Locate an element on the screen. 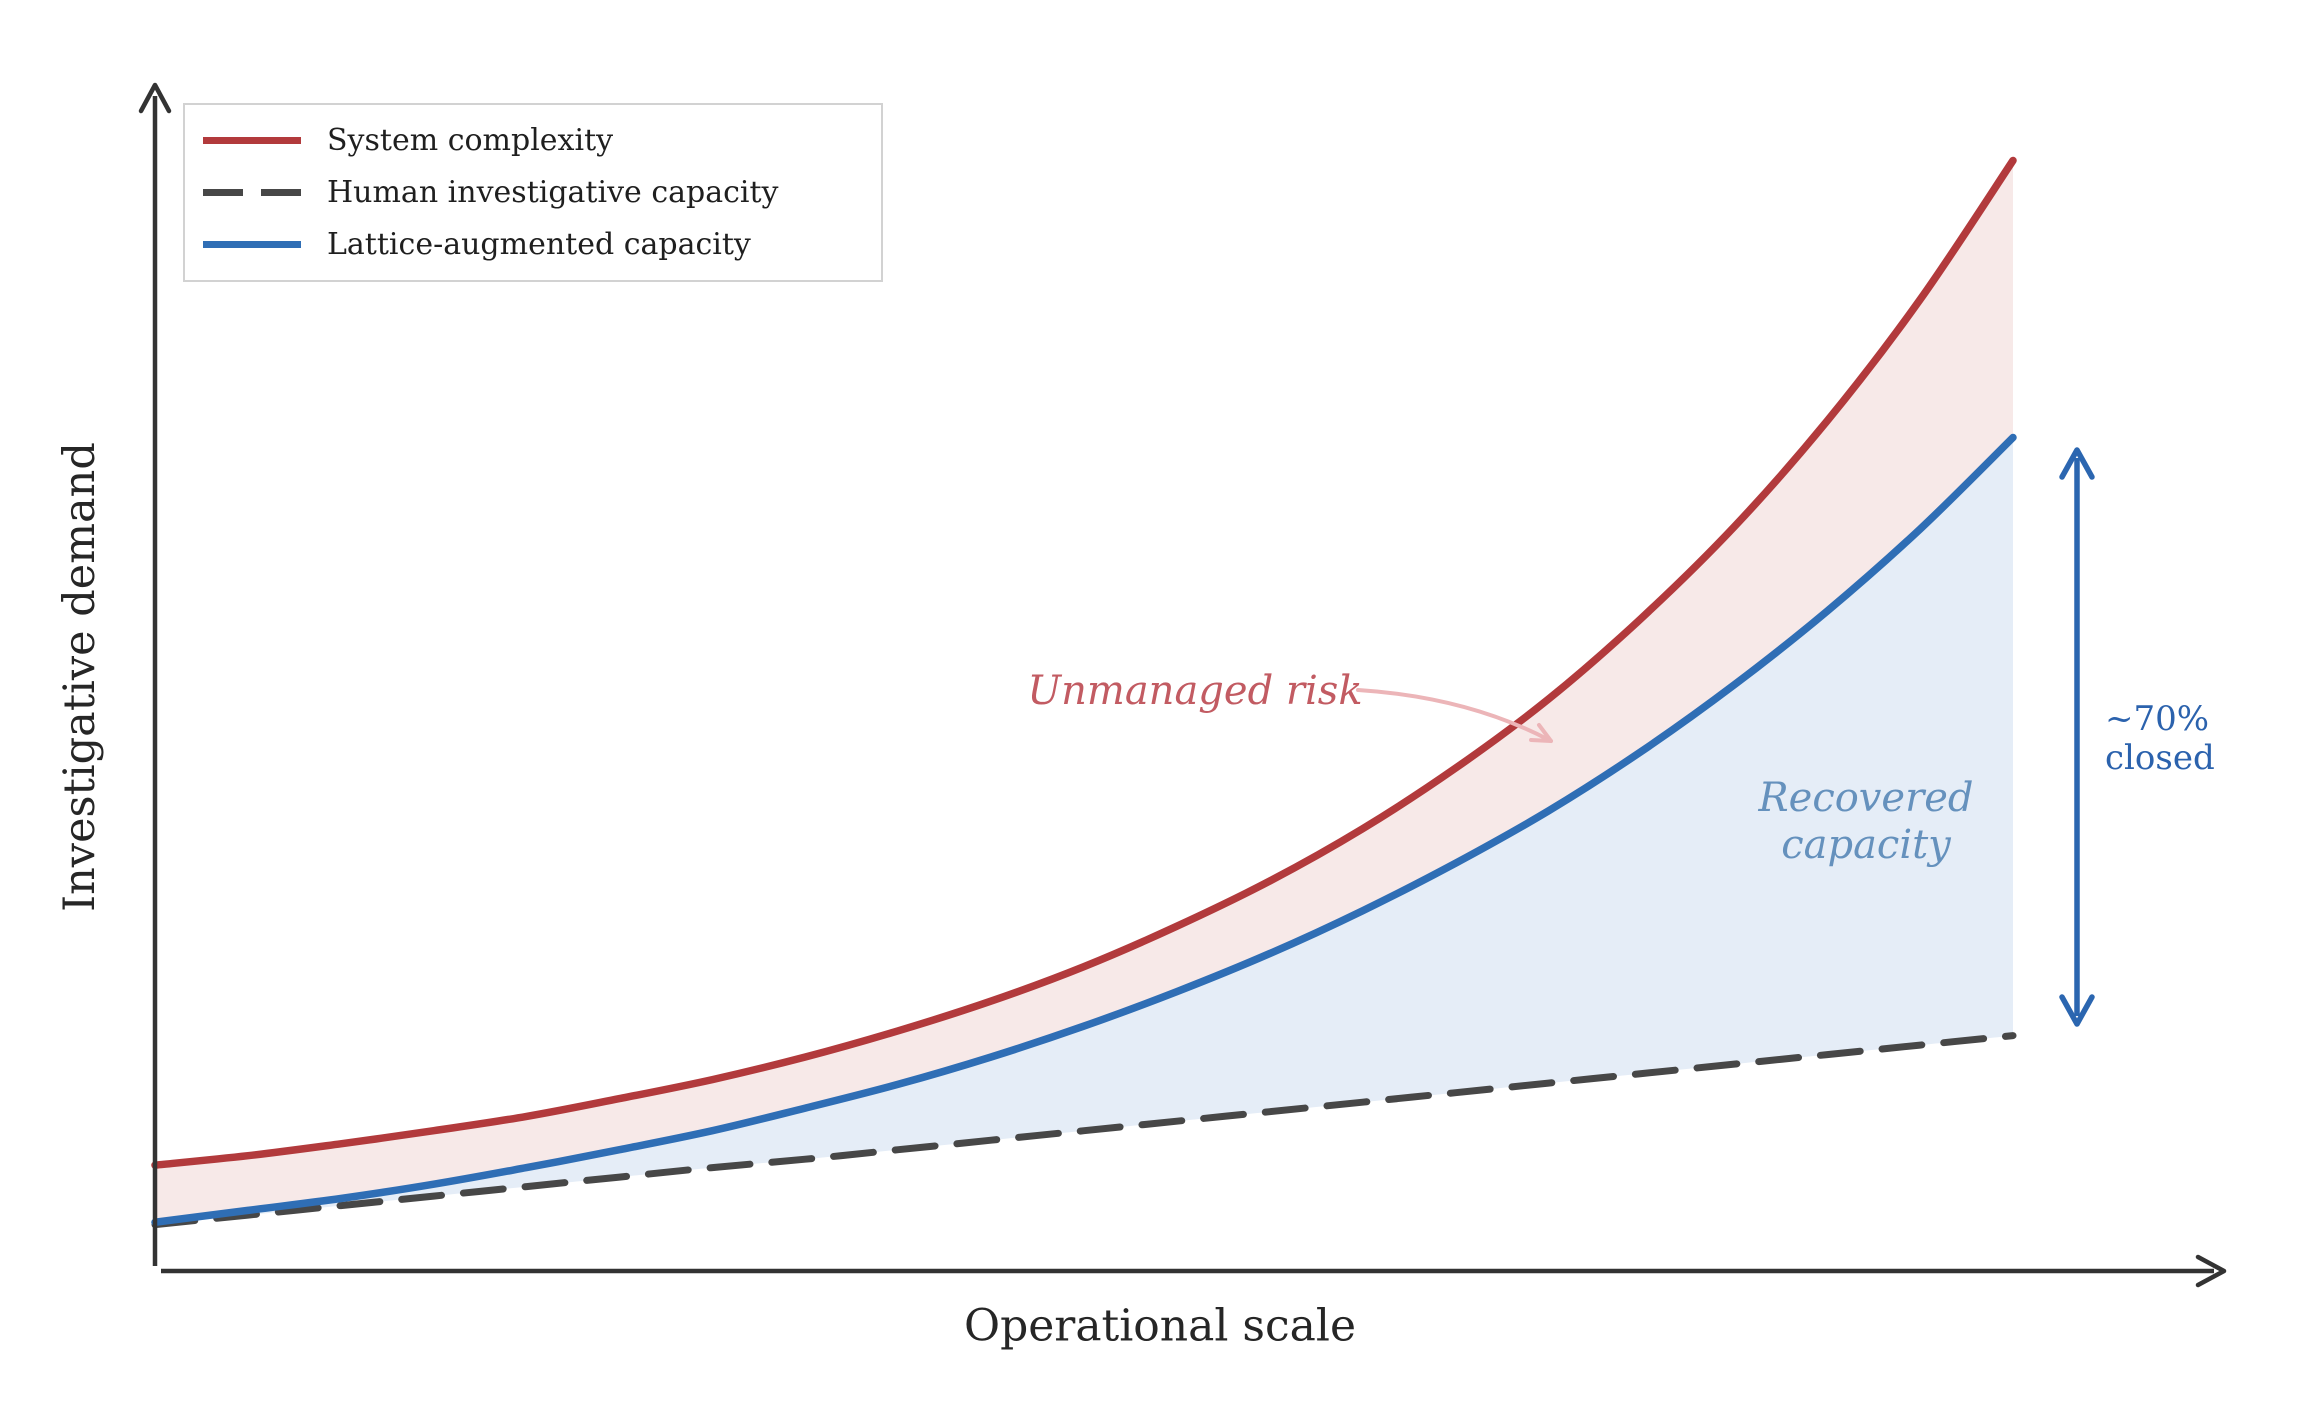  arrow-down-icon is located at coordinates (2077, 1010).